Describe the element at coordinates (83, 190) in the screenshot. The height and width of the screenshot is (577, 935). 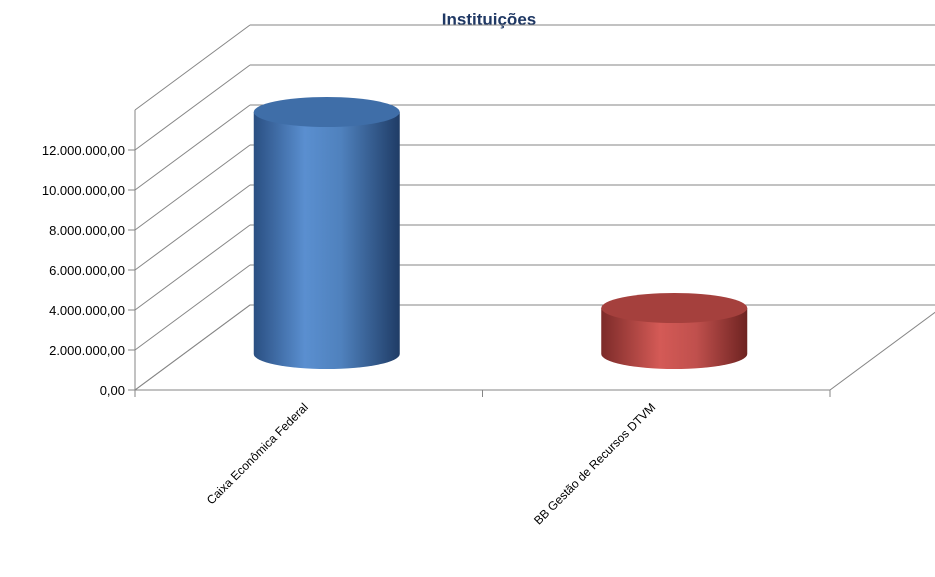
I see `y-tick-label: 10.000.000,00` at that location.